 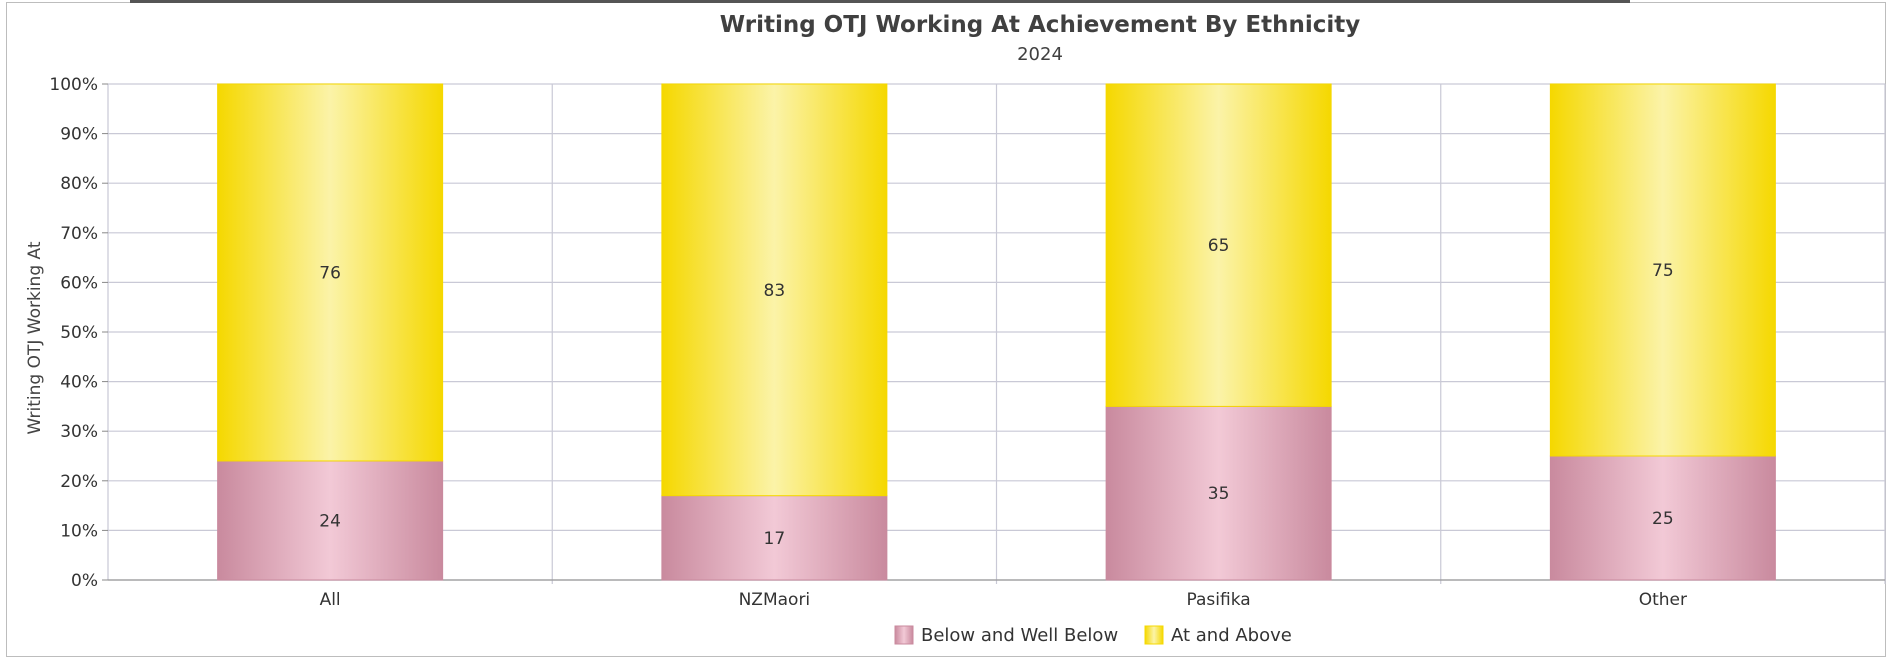 I want to click on data-label: 25, so click(x=1663, y=519).